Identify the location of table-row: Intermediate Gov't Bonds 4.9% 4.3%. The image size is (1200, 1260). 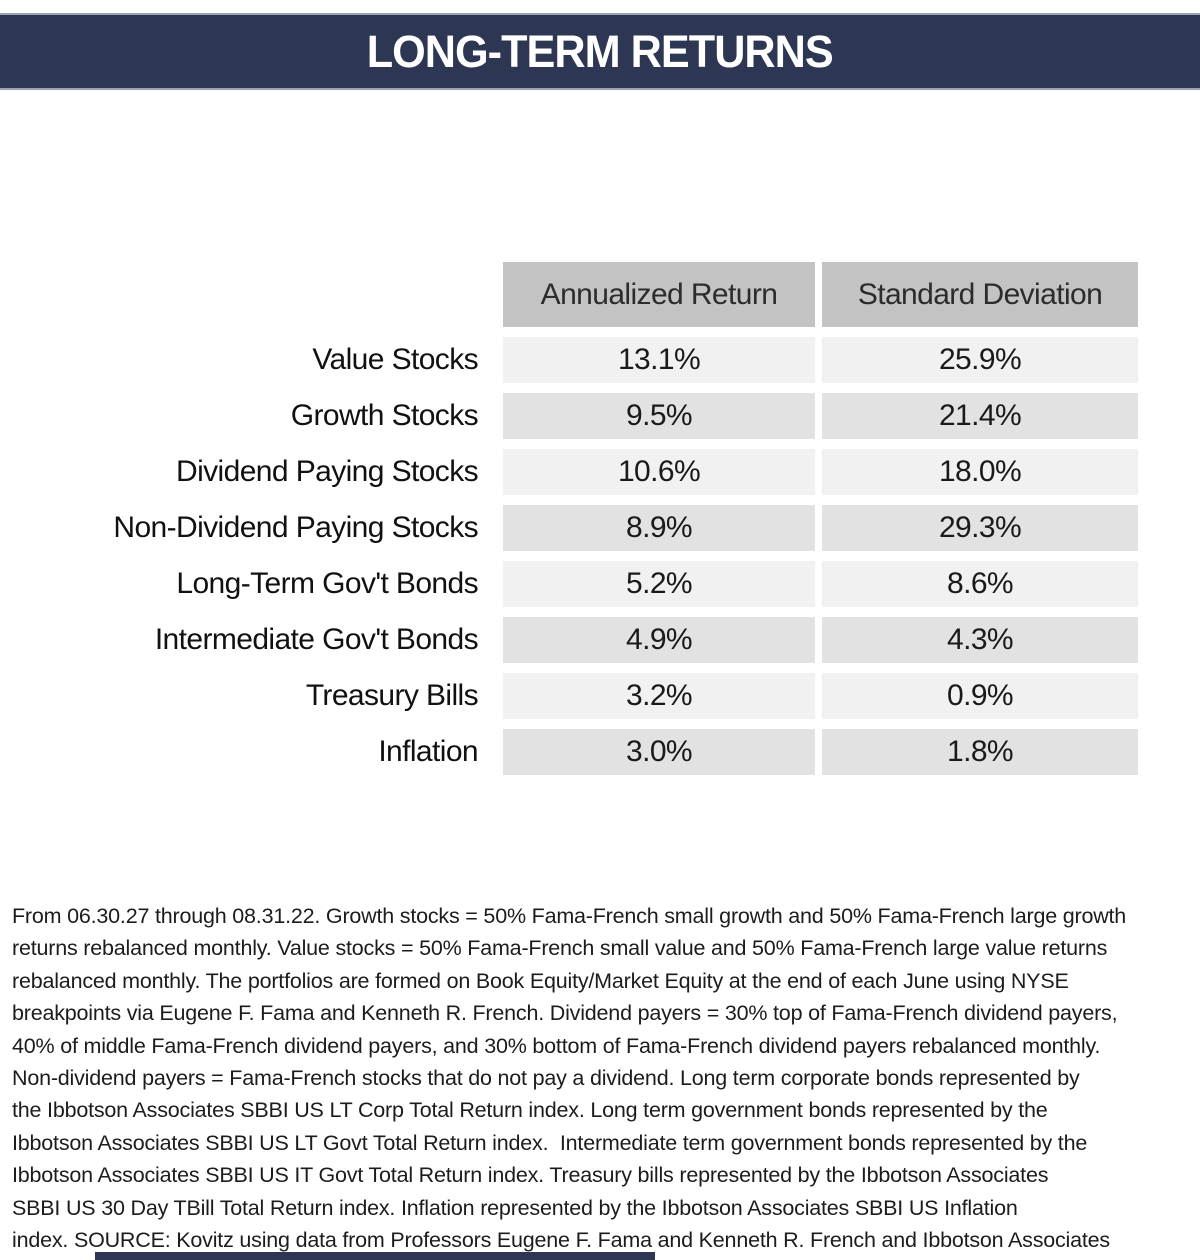
(569, 640).